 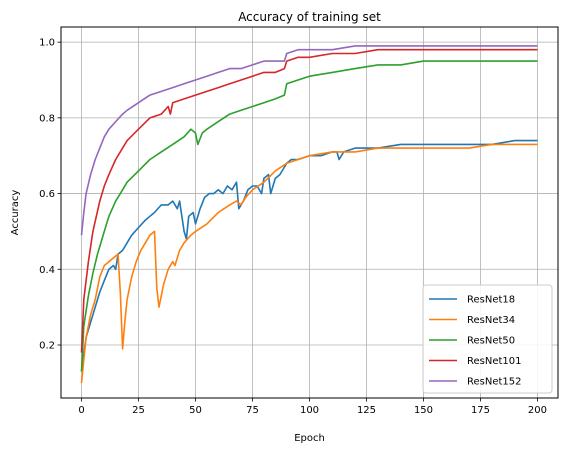 I want to click on x-tick-label: 150, so click(x=423, y=410).